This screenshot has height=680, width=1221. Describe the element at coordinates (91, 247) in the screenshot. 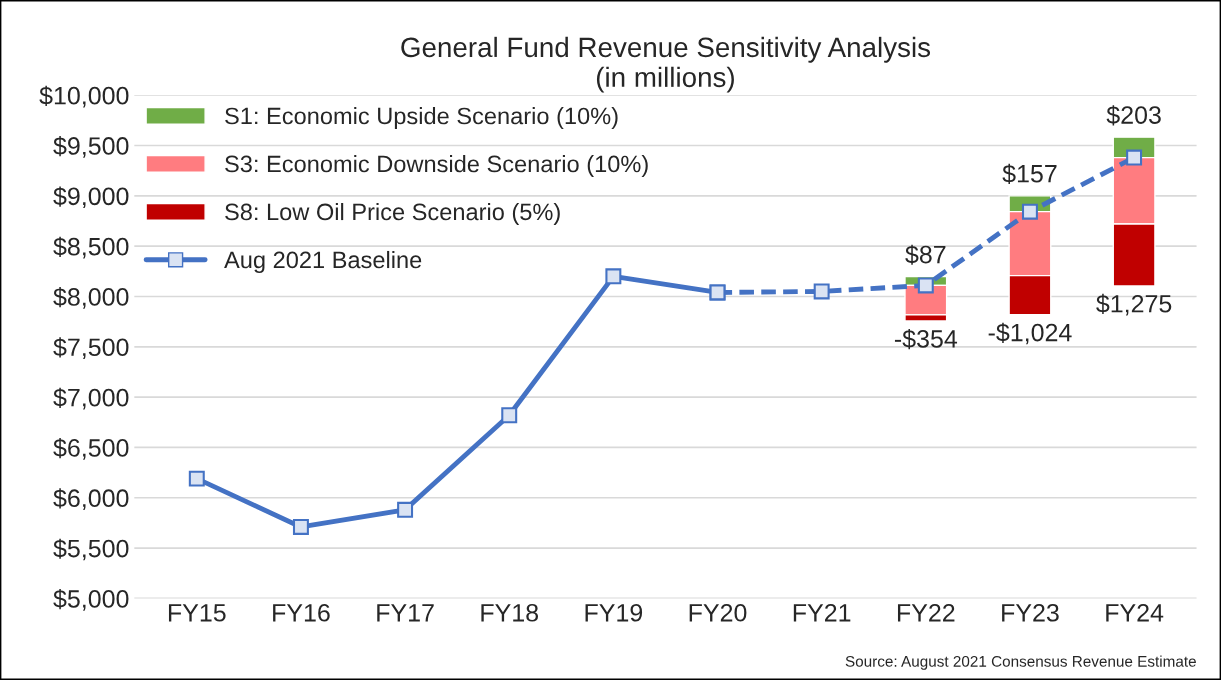

I see `y-tick-label: $8,500` at that location.